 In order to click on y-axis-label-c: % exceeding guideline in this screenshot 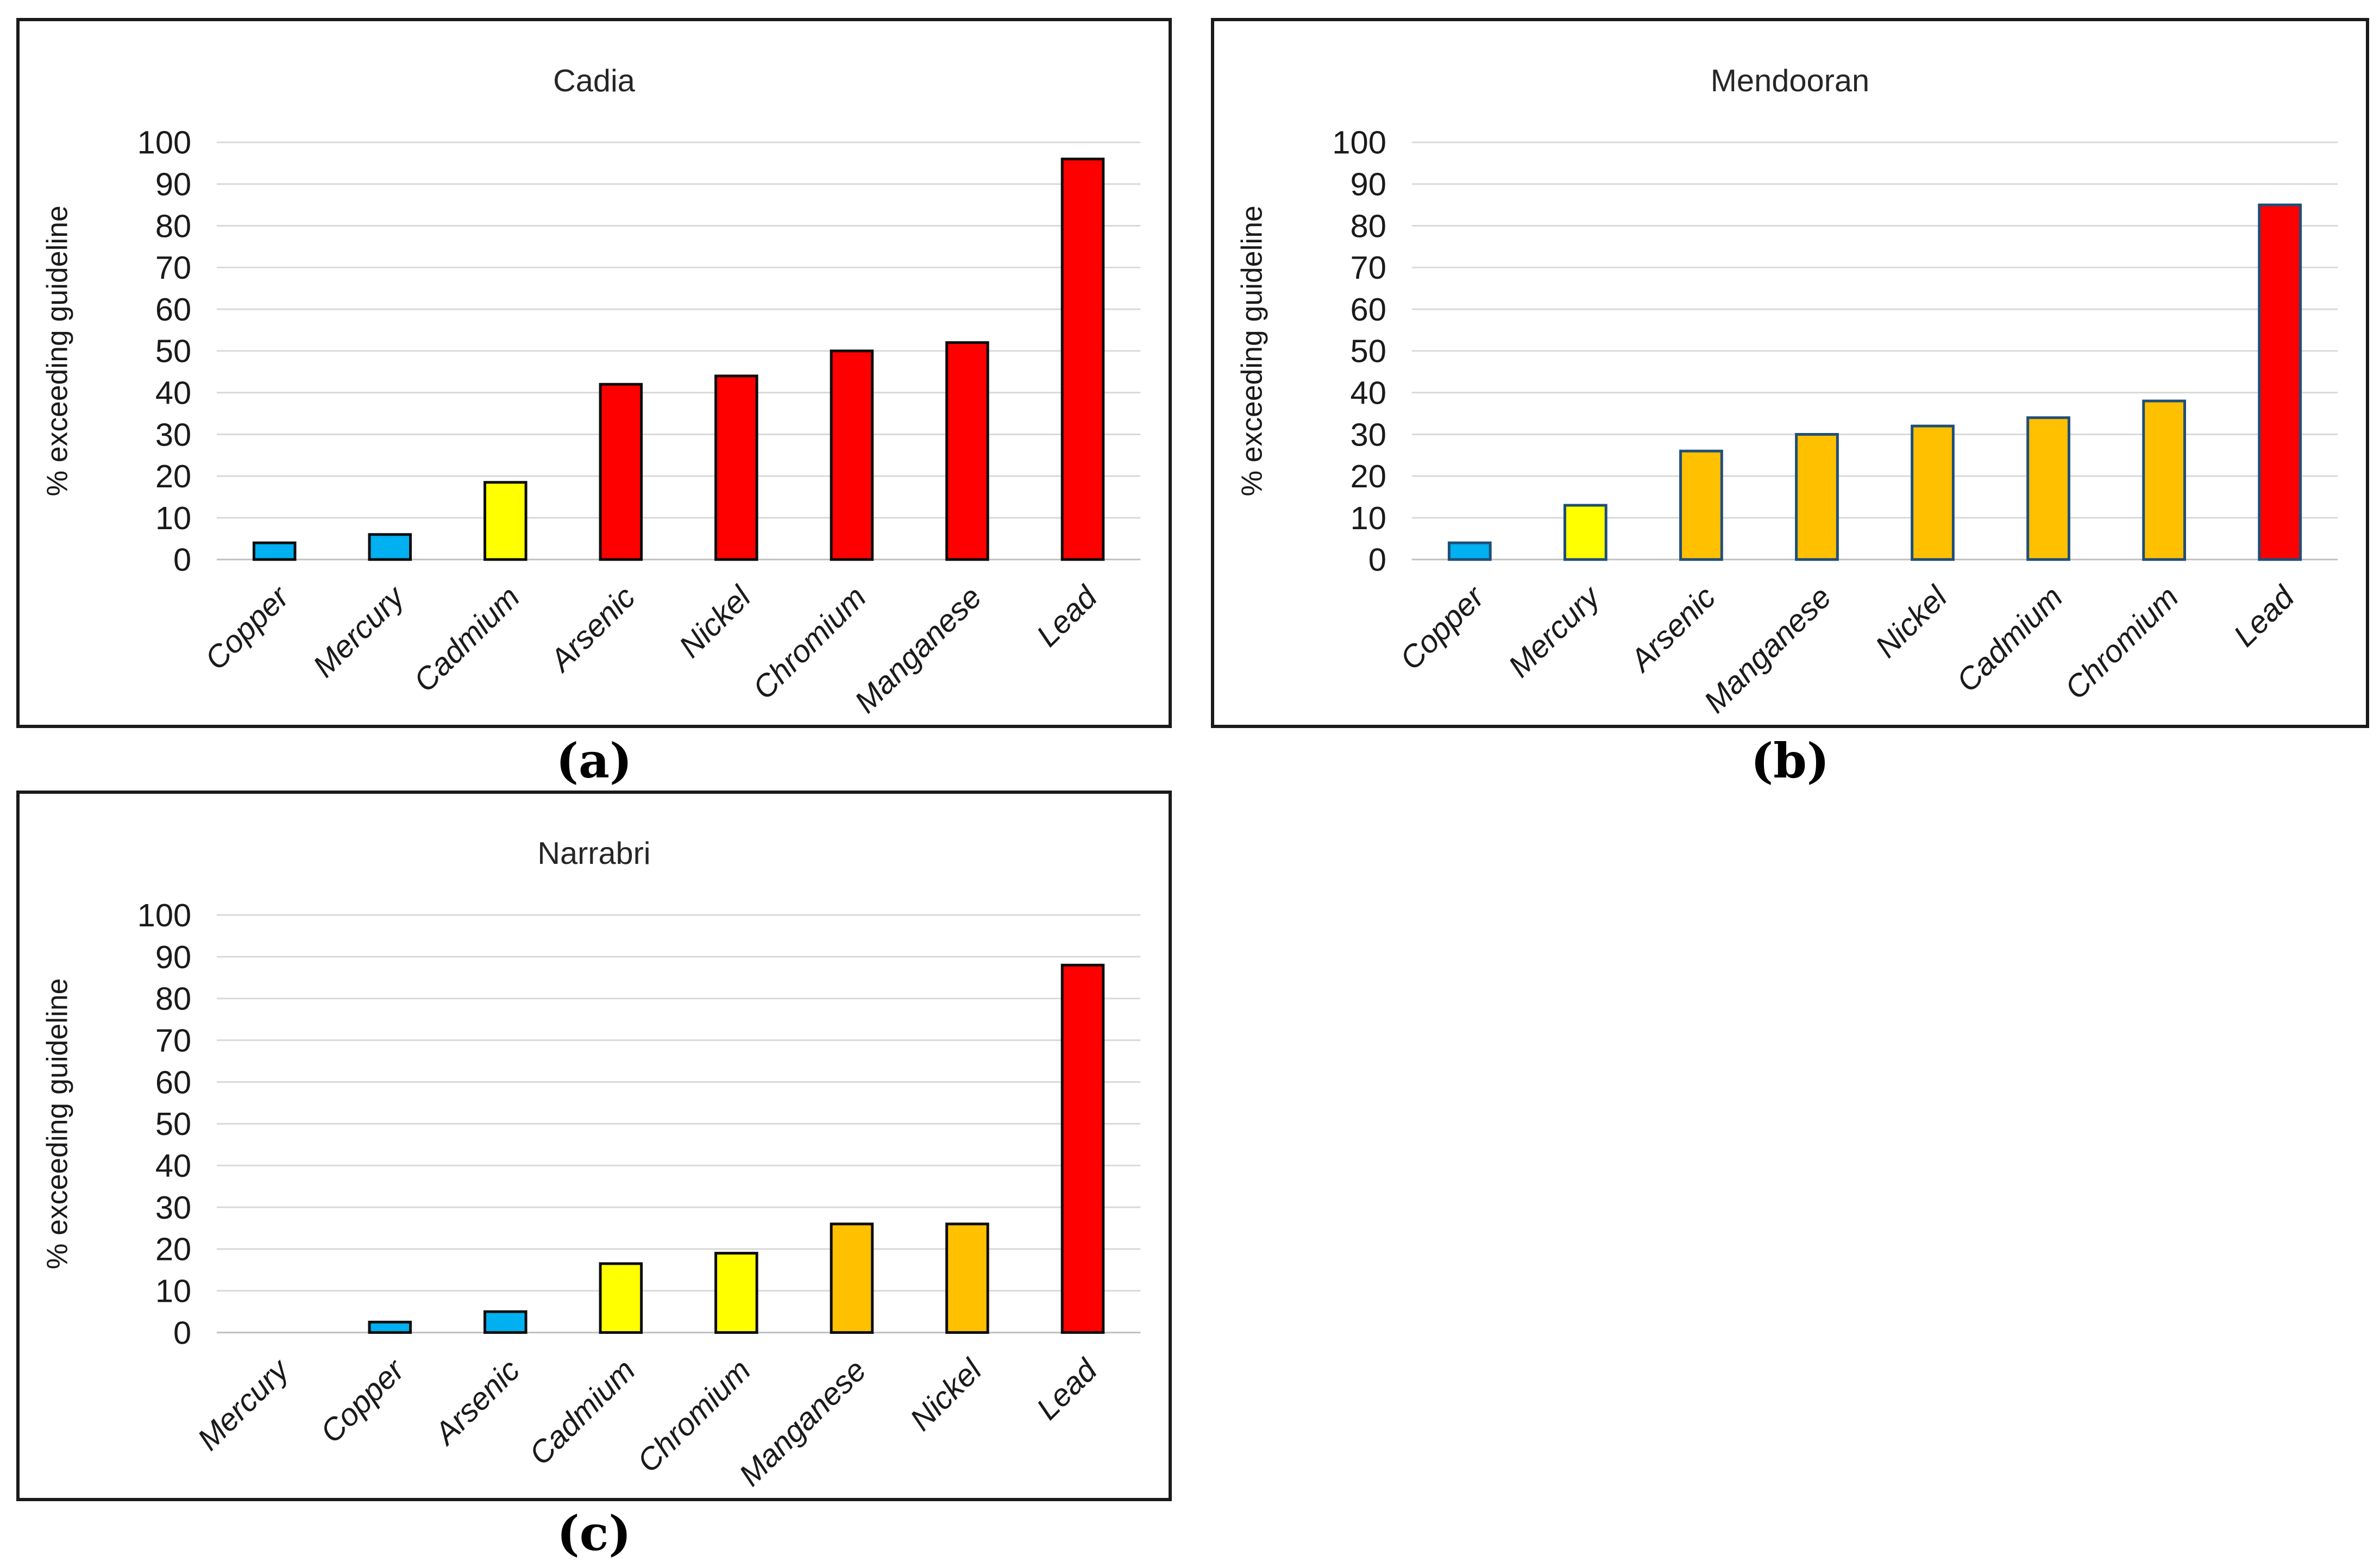, I will do `click(57, 1123)`.